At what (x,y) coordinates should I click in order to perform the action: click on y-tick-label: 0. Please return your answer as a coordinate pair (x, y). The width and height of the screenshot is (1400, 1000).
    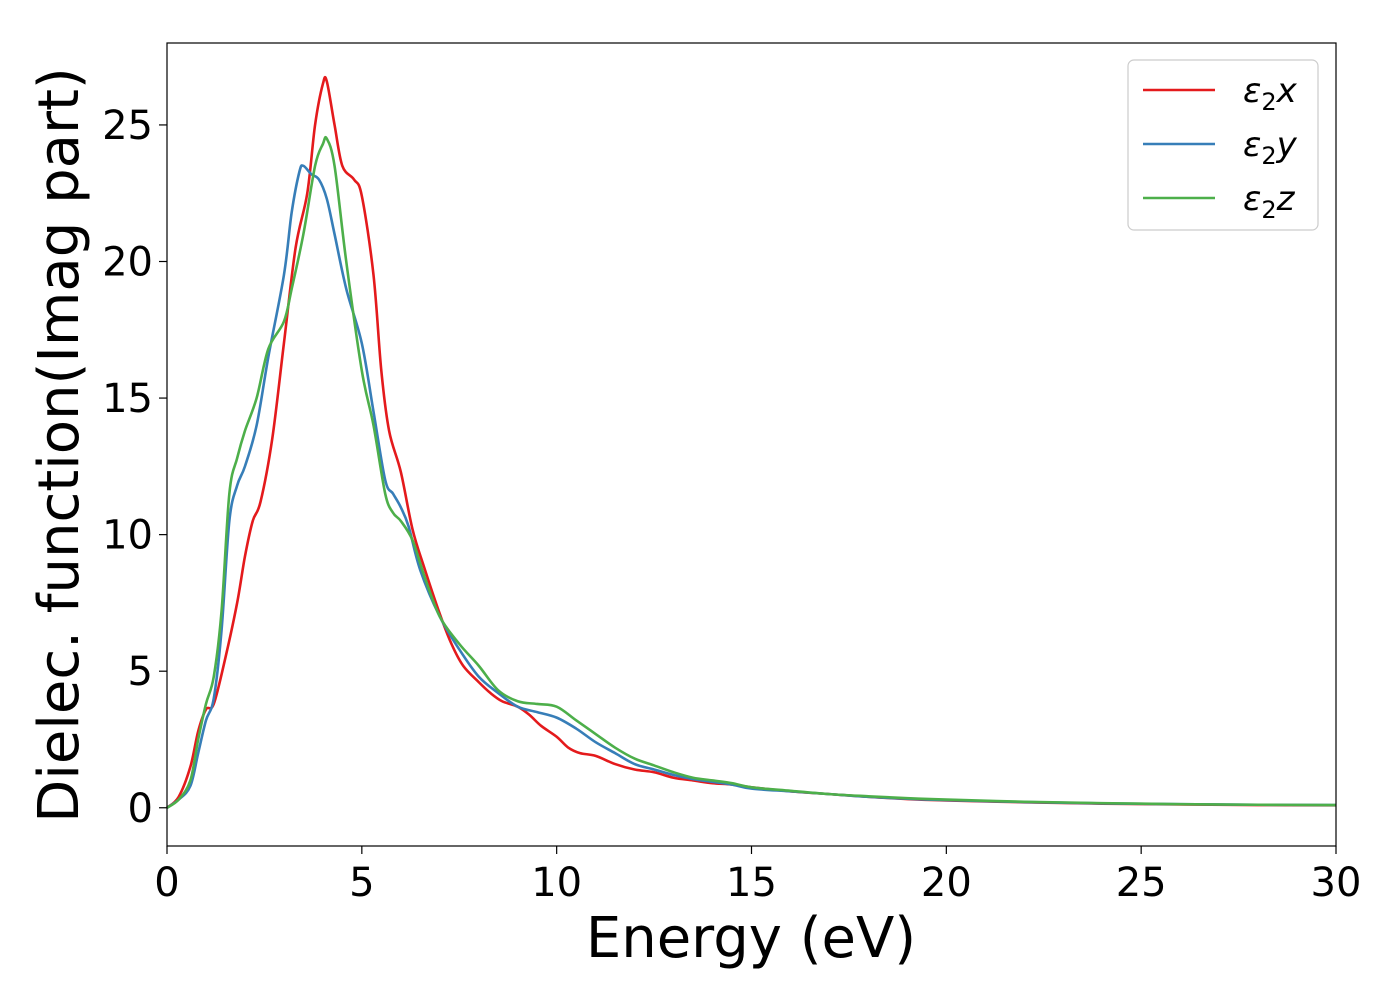
    Looking at the image, I should click on (140, 809).